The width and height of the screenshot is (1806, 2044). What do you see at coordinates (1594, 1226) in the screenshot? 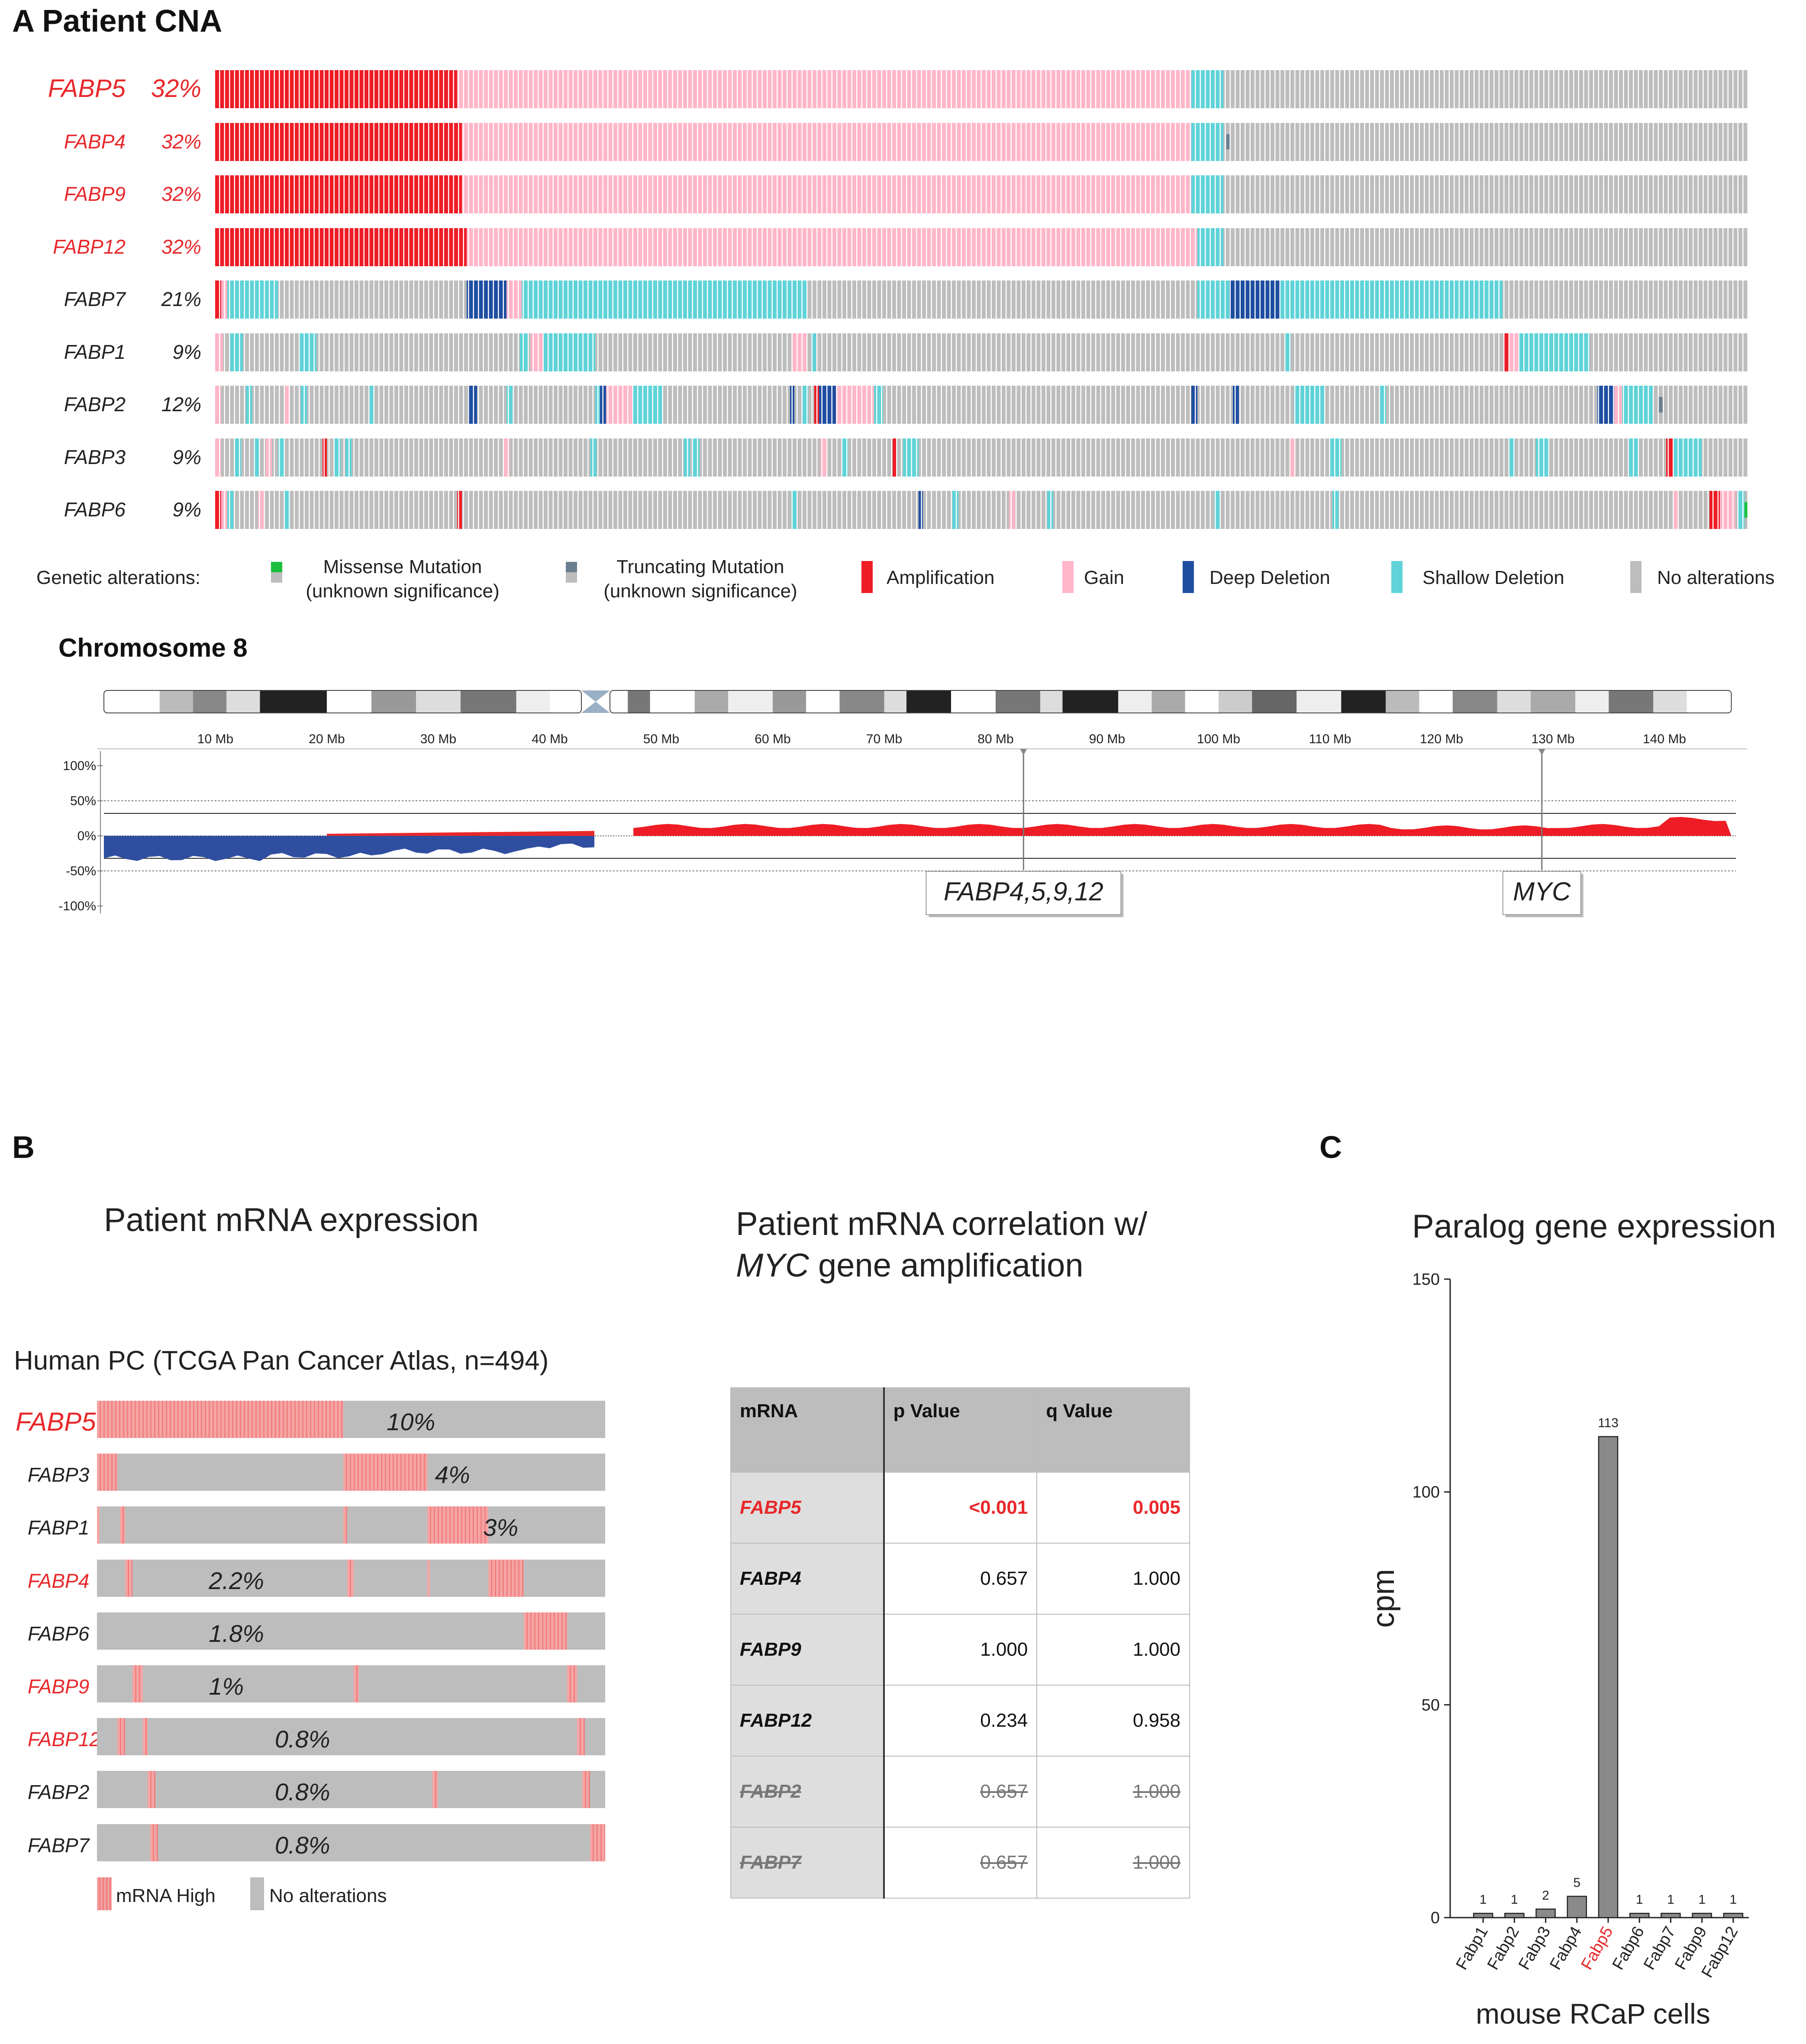
I see `paralog-chart-title: Paralog gene expression` at bounding box center [1594, 1226].